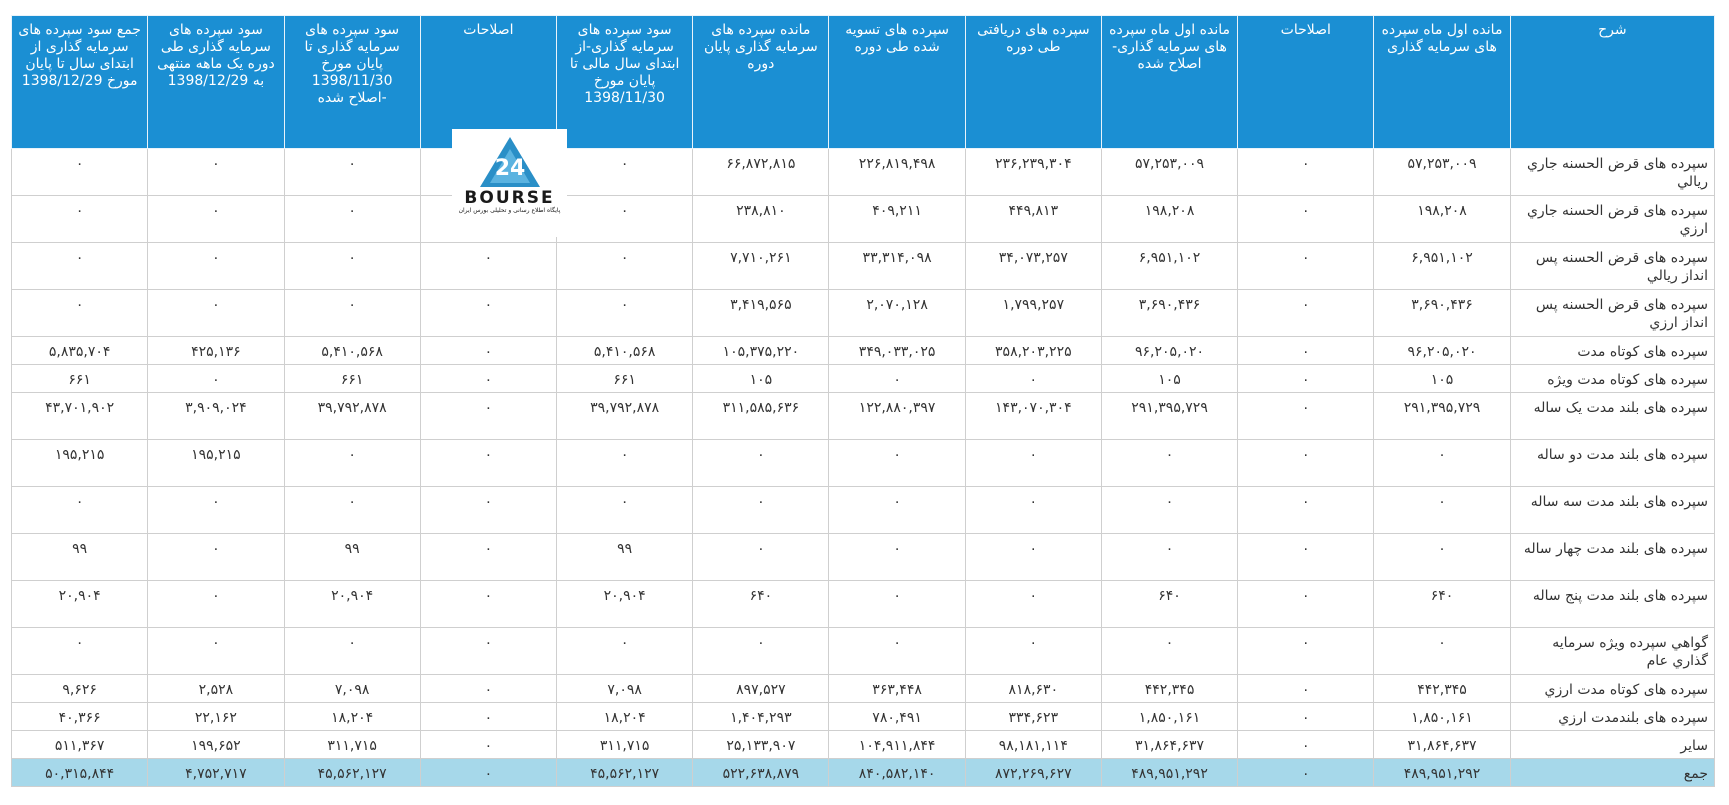 The width and height of the screenshot is (1729, 805). What do you see at coordinates (761, 350) in the screenshot?
I see `cell: ۱۰۵,۳۷۵,۲۲۰` at bounding box center [761, 350].